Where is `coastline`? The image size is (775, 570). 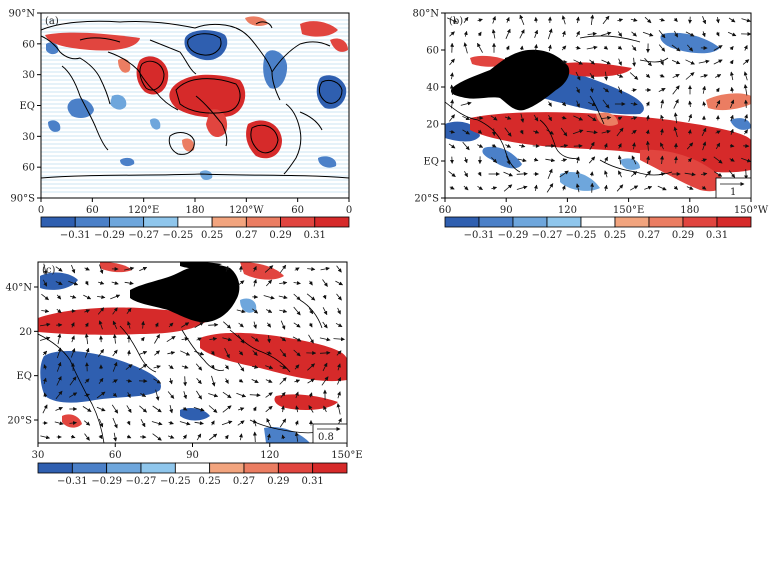
coastline is located at coordinates (181, 143).